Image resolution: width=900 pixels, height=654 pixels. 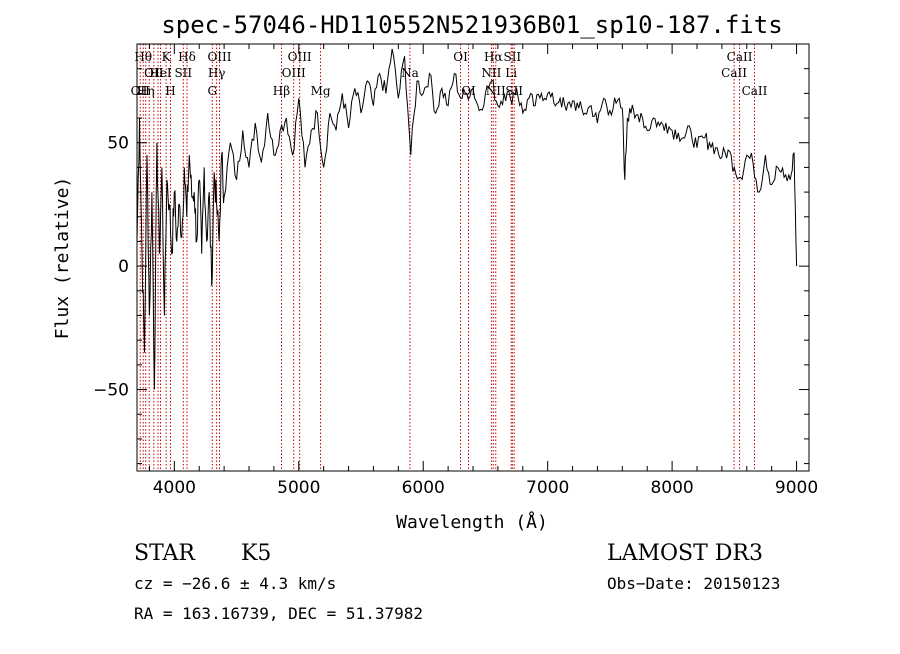 I want to click on obs-date: Obs−Date: 20150123, so click(x=693, y=583).